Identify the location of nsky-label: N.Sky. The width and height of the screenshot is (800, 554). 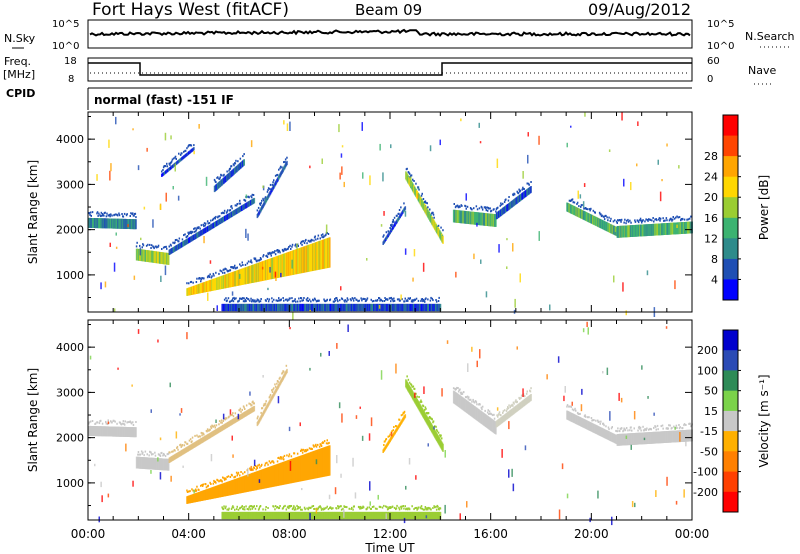
(20, 38).